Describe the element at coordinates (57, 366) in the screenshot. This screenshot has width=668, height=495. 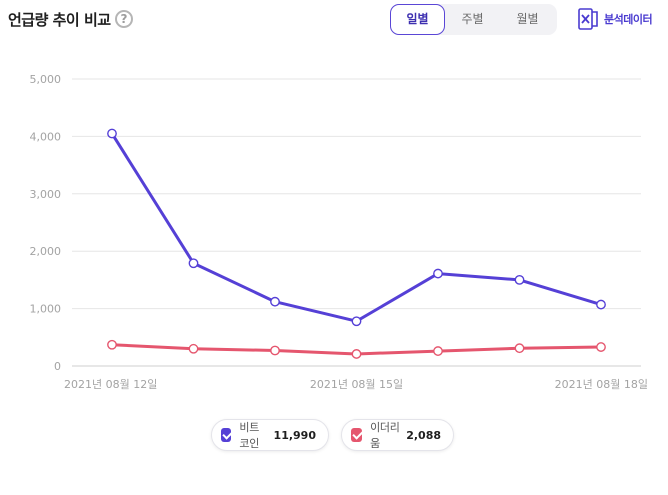
I see `y-tick-label: 0` at that location.